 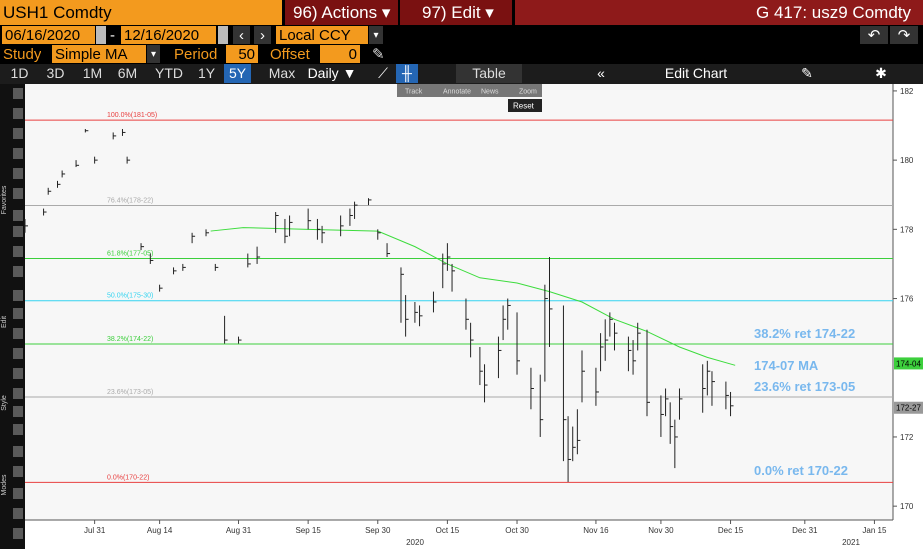 I want to click on price-tag-label: 174-04, so click(x=908, y=363).